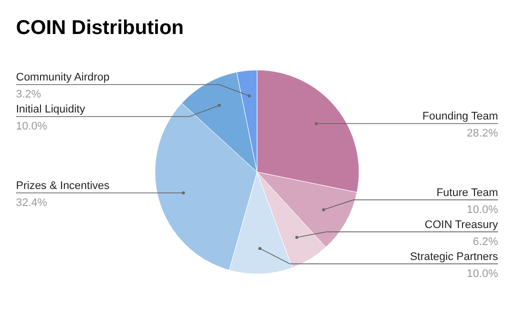  Describe the element at coordinates (32, 202) in the screenshot. I see `data-label: 32.4%` at that location.